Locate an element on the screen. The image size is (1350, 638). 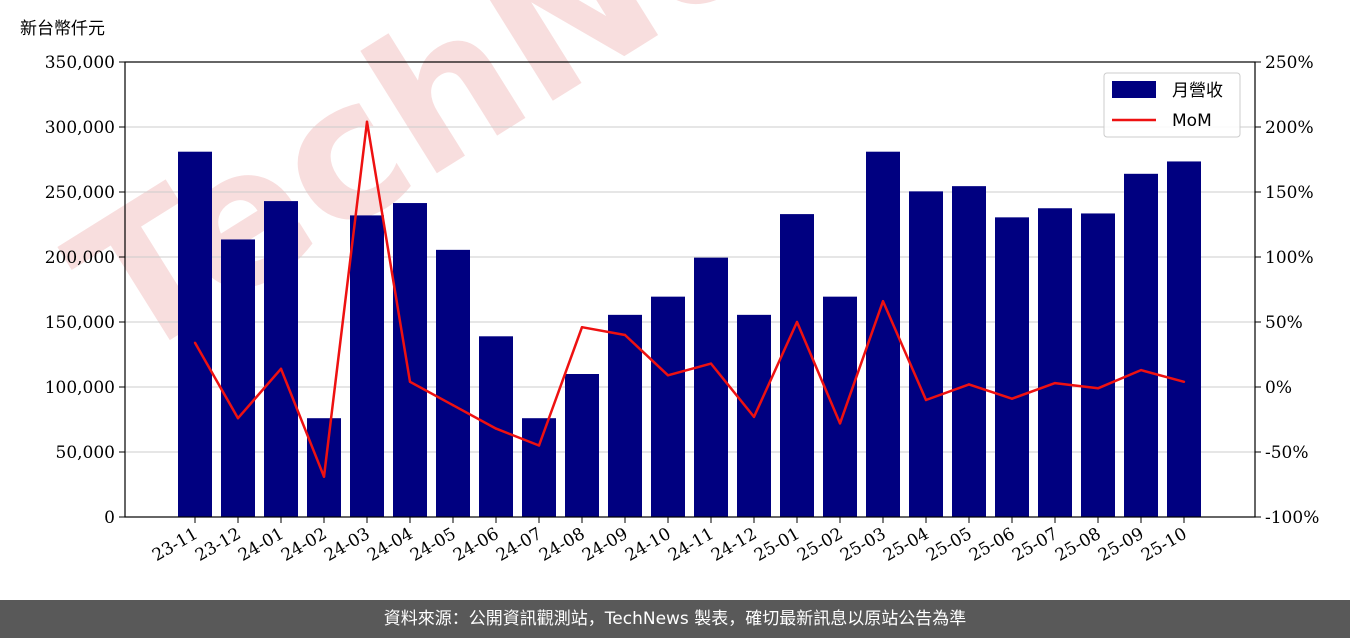
y-left-tick-label: 200,000 is located at coordinates (80, 258).